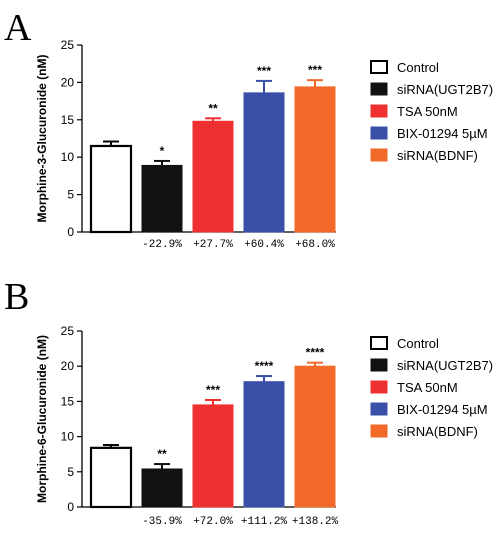 This screenshot has height=539, width=500. Describe the element at coordinates (42, 419) in the screenshot. I see `y-axis-label: Morphine-6-Glucuronide (nM)` at that location.